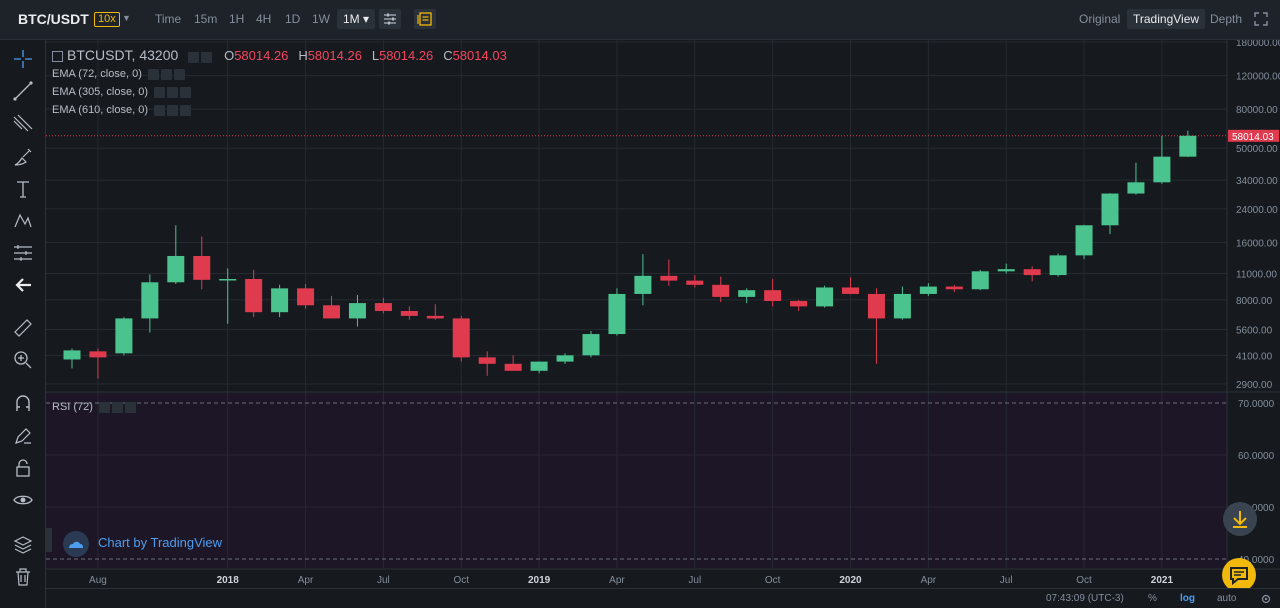  What do you see at coordinates (23, 436) in the screenshot?
I see `pencil-lock-icon` at bounding box center [23, 436].